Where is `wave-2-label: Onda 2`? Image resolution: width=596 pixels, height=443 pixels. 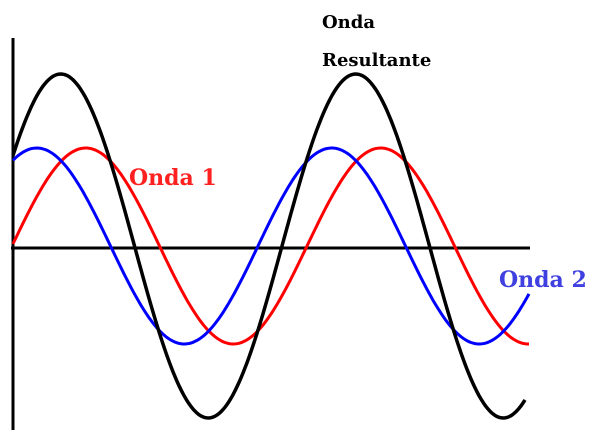 wave-2-label: Onda 2 is located at coordinates (543, 280).